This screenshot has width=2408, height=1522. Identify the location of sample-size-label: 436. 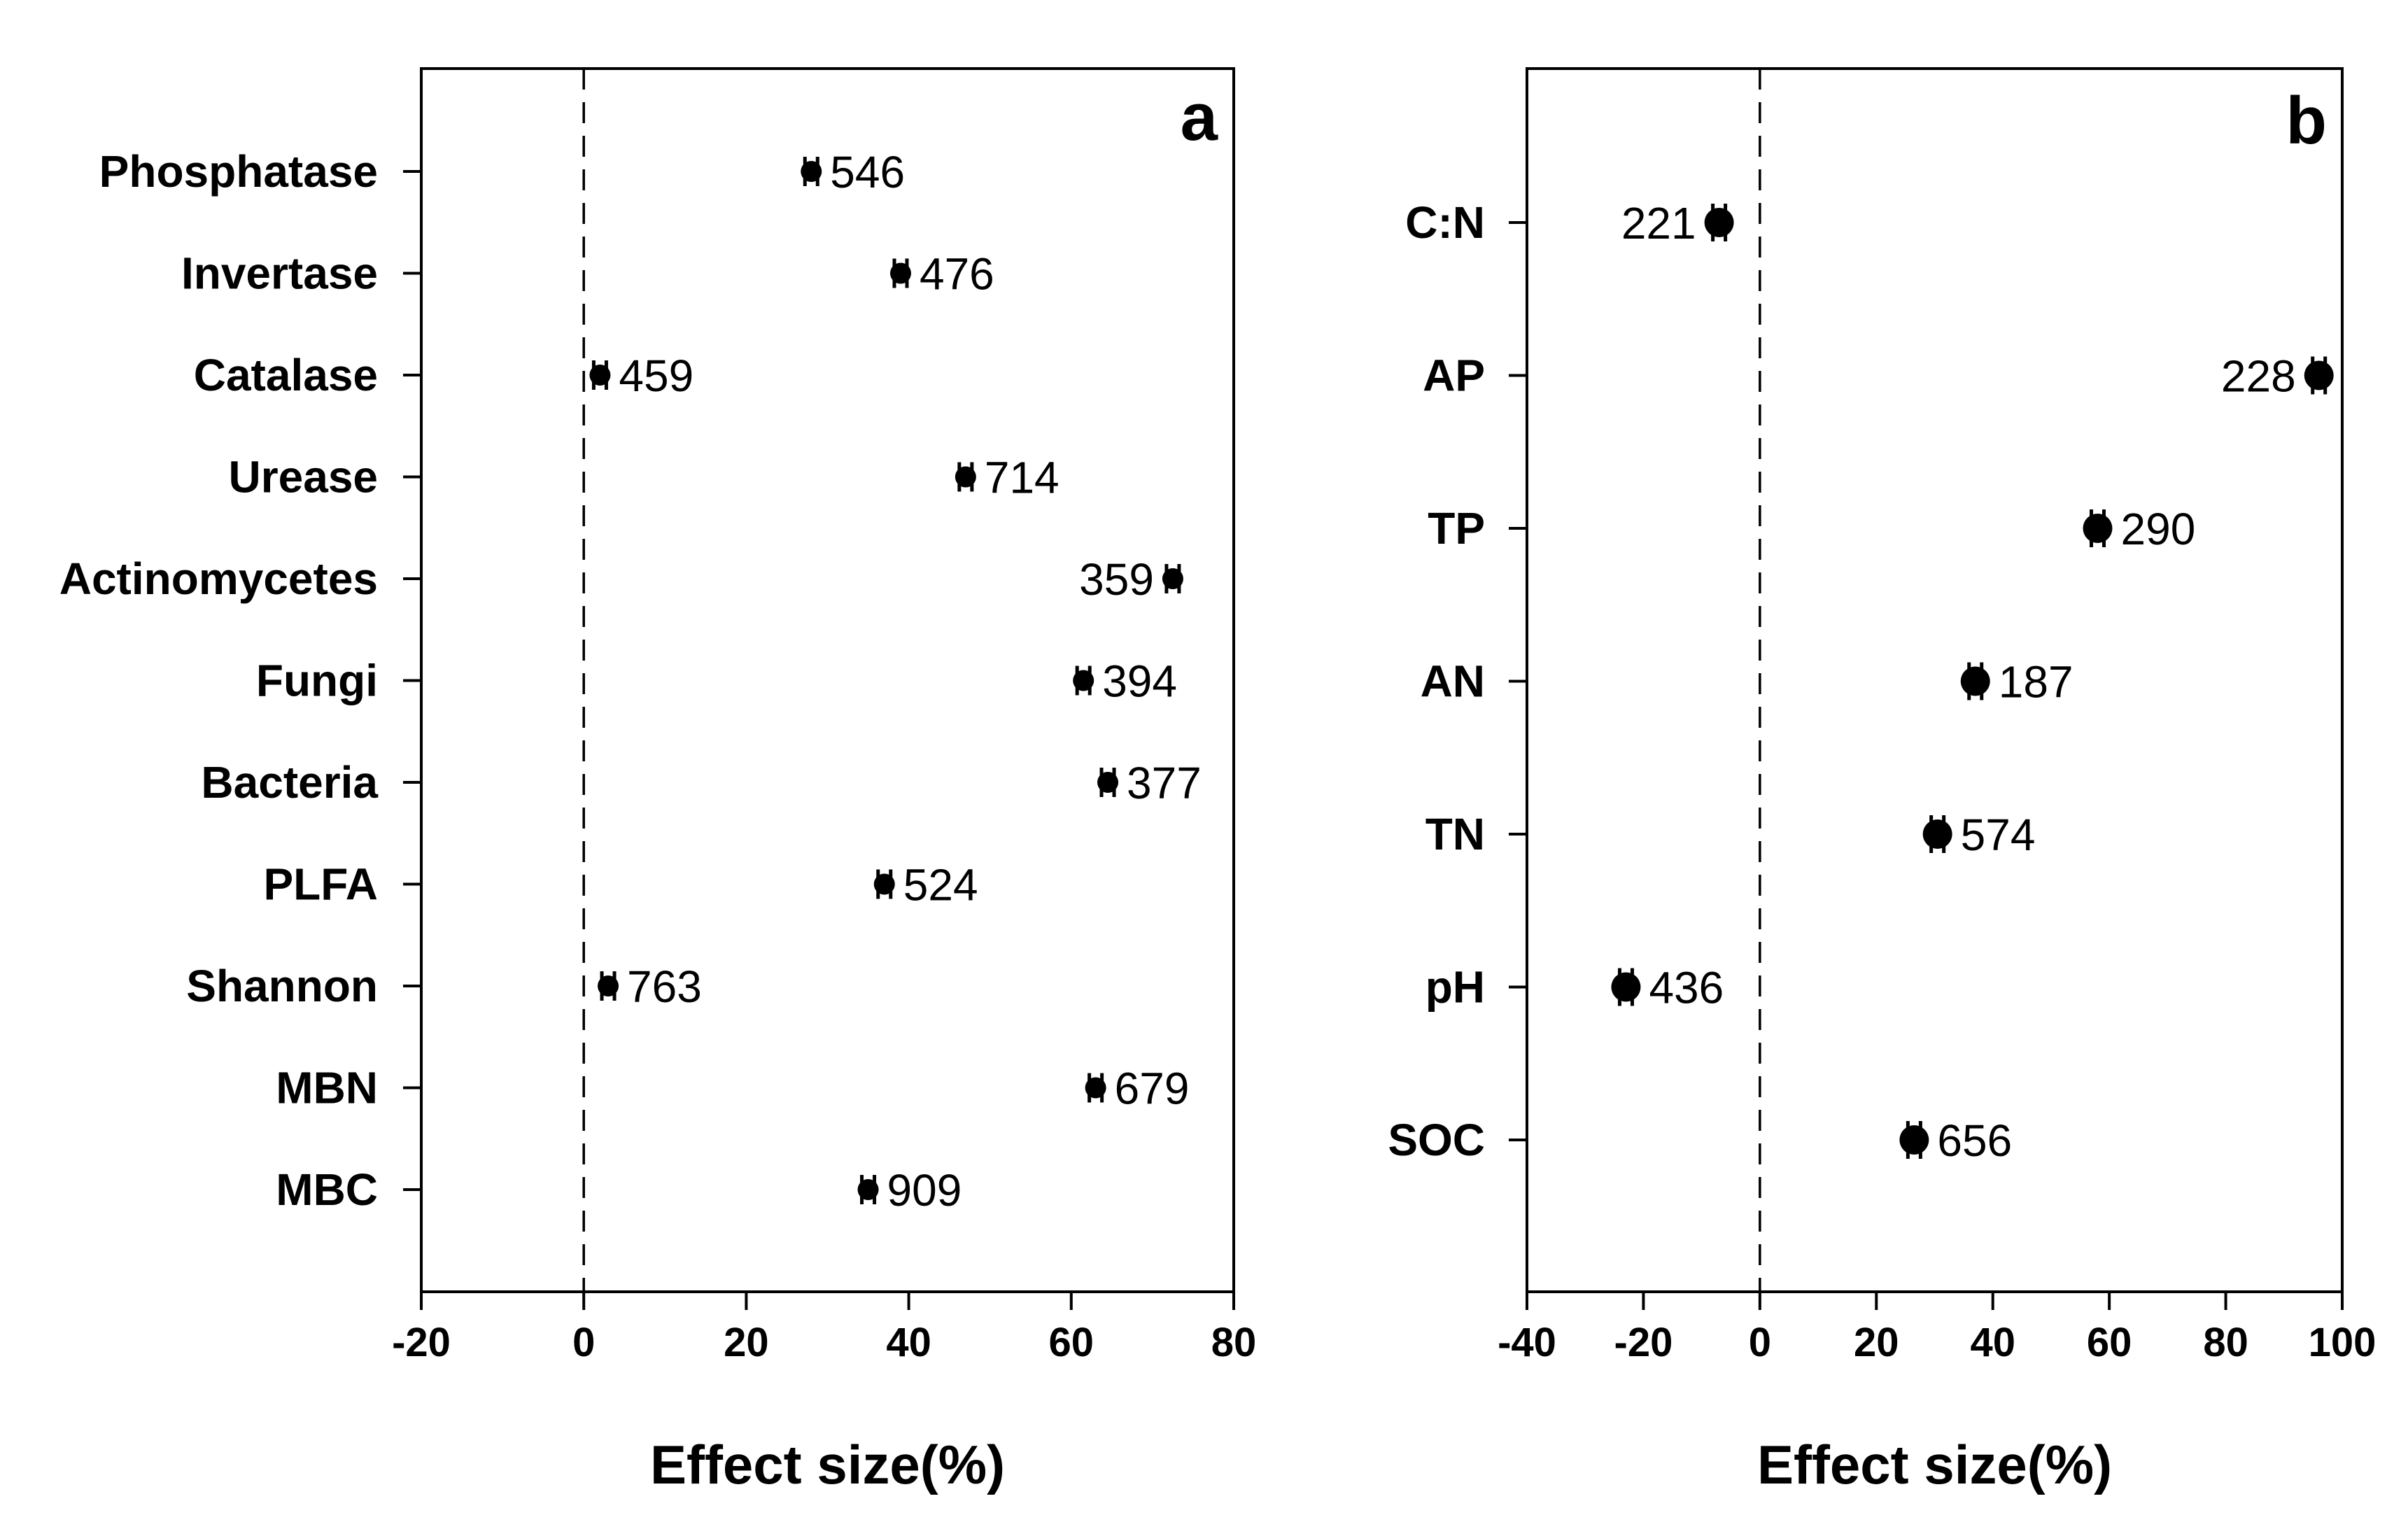
(1686, 988).